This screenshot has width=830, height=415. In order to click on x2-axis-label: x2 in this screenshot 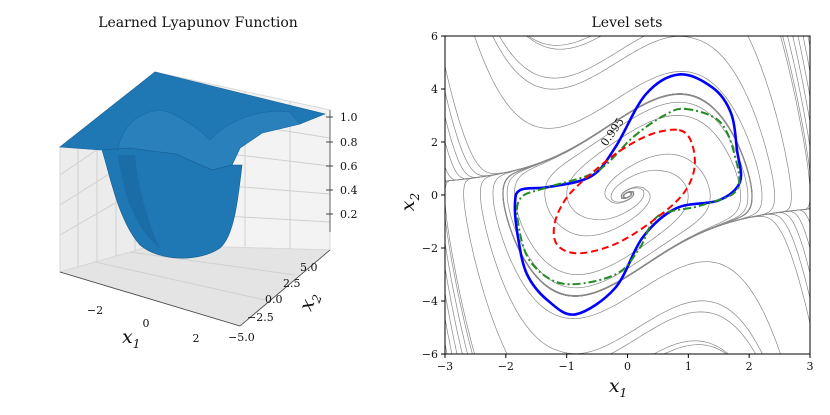, I will do `click(409, 202)`.